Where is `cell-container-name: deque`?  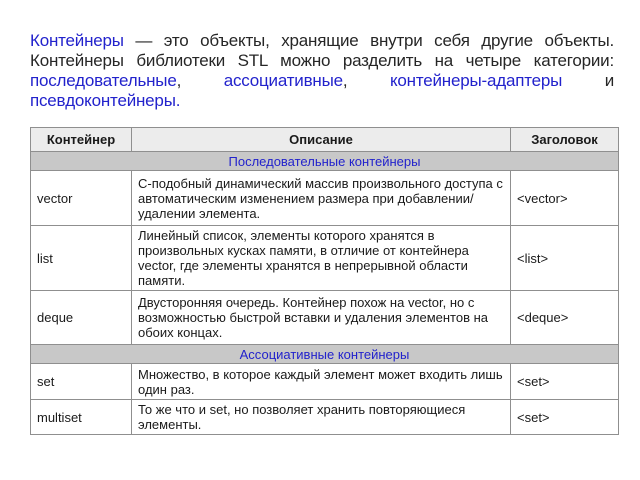
cell-container-name: deque is located at coordinates (81, 317).